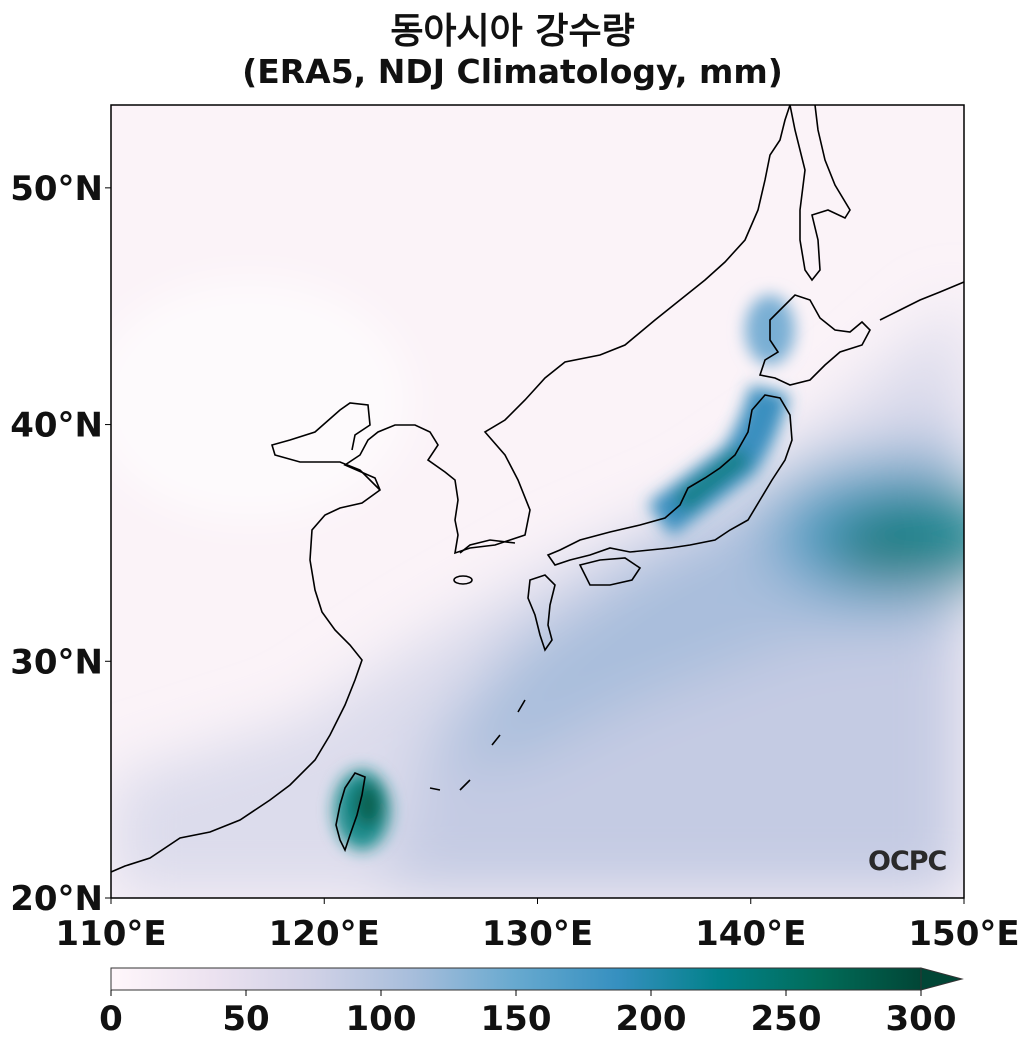 This screenshot has width=1025, height=1050. What do you see at coordinates (814, 340) in the screenshot?
I see `hokkaido-coastline` at bounding box center [814, 340].